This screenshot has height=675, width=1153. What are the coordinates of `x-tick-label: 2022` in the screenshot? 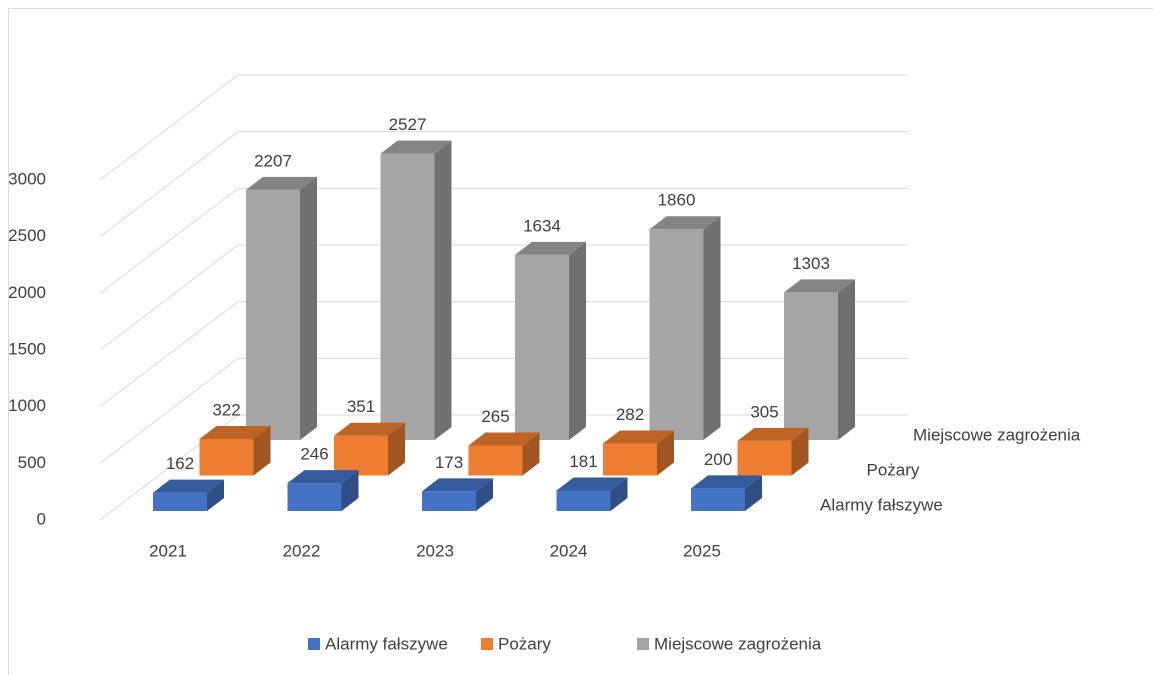 It's located at (302, 550).